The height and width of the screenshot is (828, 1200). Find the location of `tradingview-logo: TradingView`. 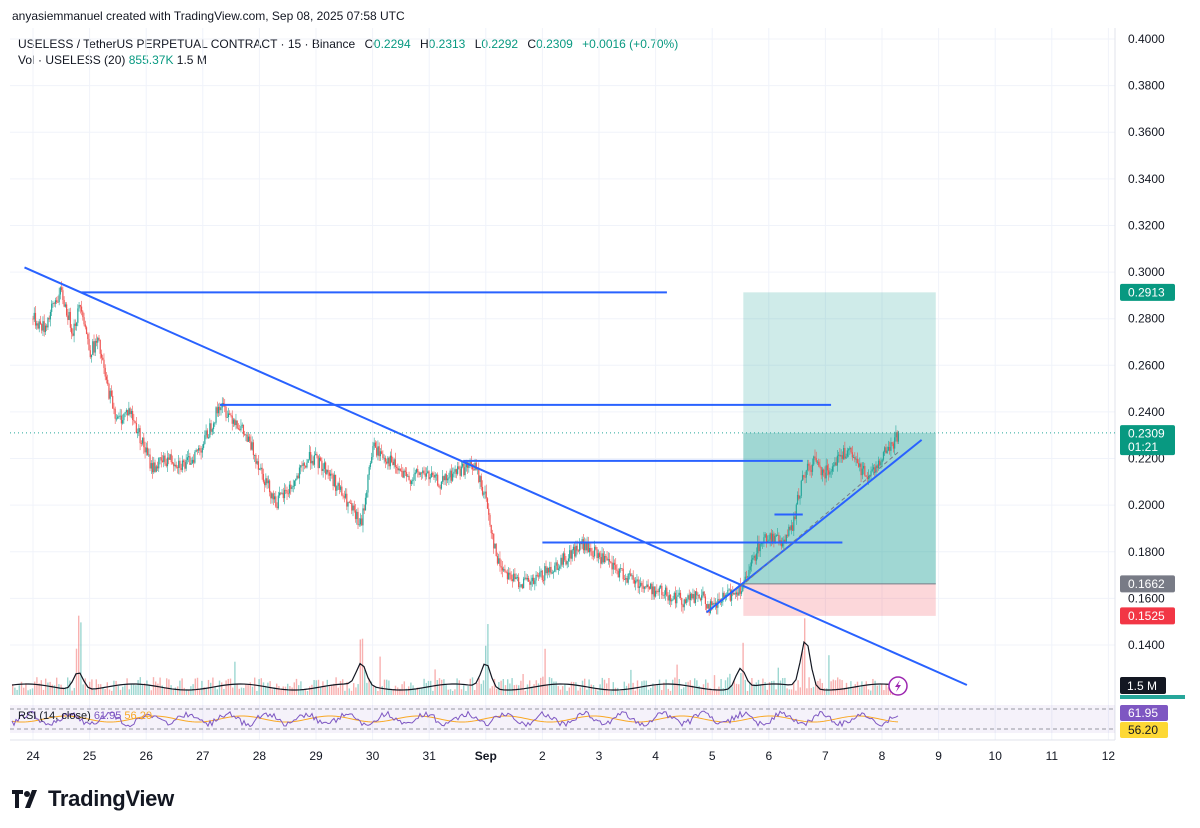

tradingview-logo: TradingView is located at coordinates (93, 799).